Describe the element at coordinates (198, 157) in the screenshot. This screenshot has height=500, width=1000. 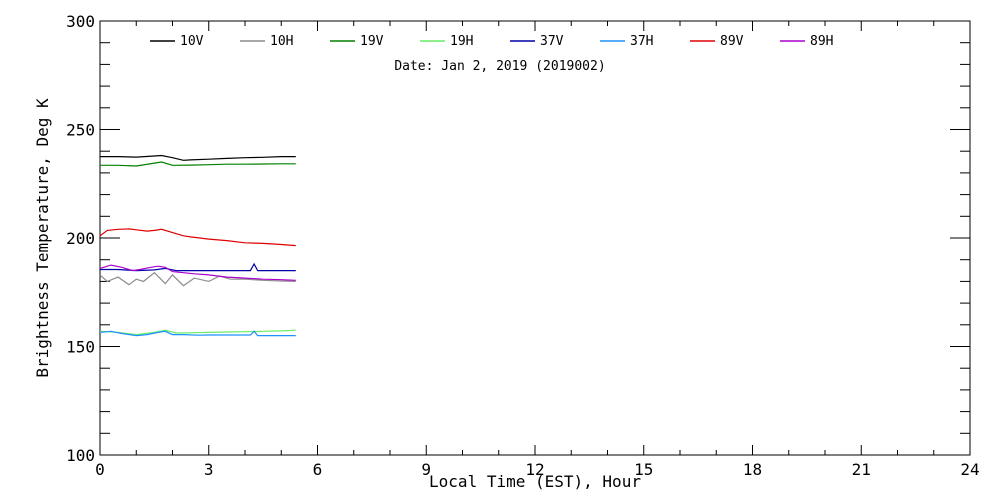
I see `series-line-10v` at that location.